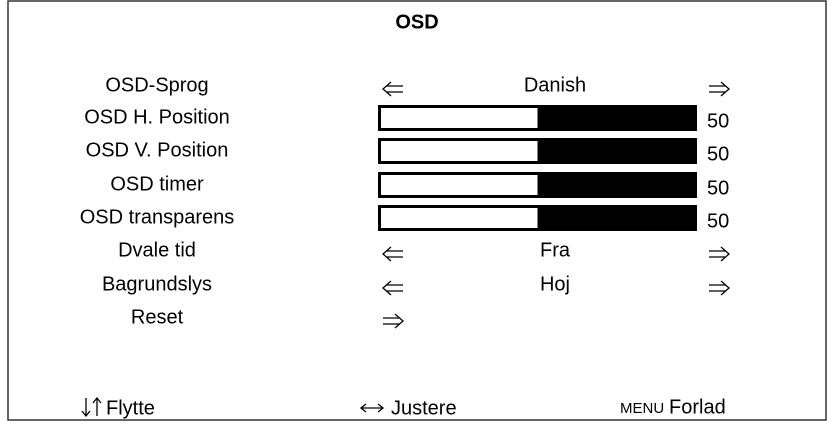 This screenshot has height=426, width=834. What do you see at coordinates (555, 85) in the screenshot?
I see `row-value: Danish` at bounding box center [555, 85].